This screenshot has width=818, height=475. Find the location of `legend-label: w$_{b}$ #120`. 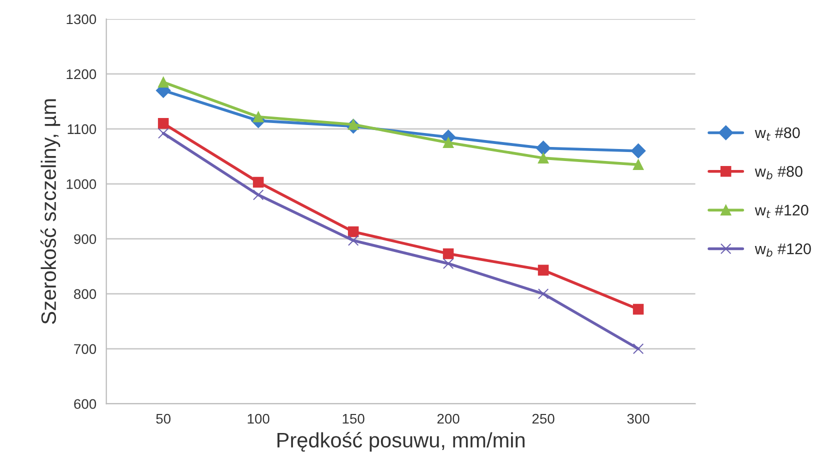

legend-label: w$_{b}$ #120 is located at coordinates (782, 250).